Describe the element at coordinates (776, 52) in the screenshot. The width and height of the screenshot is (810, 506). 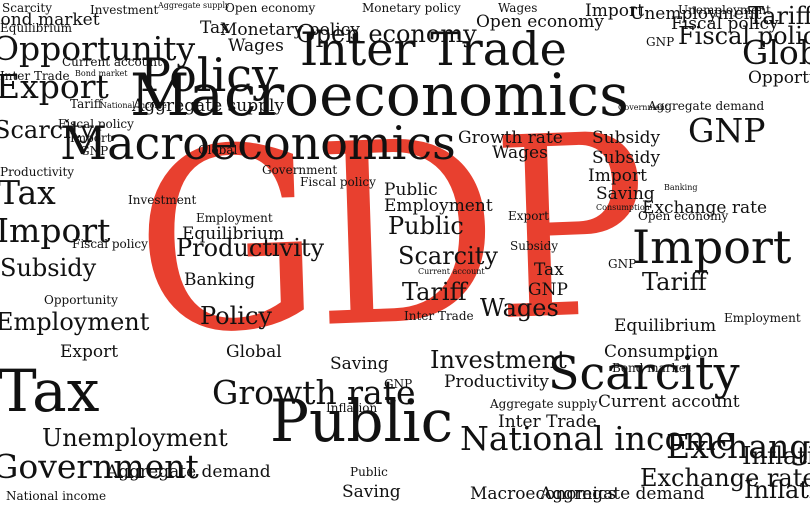
I see `word: Glob` at that location.